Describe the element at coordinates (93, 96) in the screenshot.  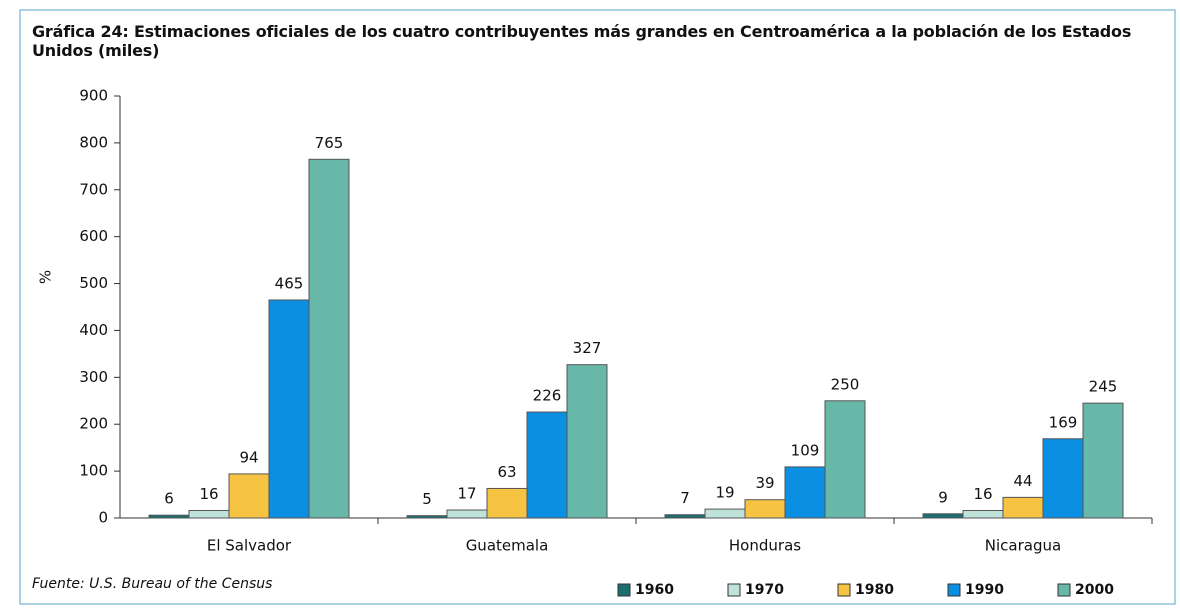
I see `y-tick-label: 900` at that location.